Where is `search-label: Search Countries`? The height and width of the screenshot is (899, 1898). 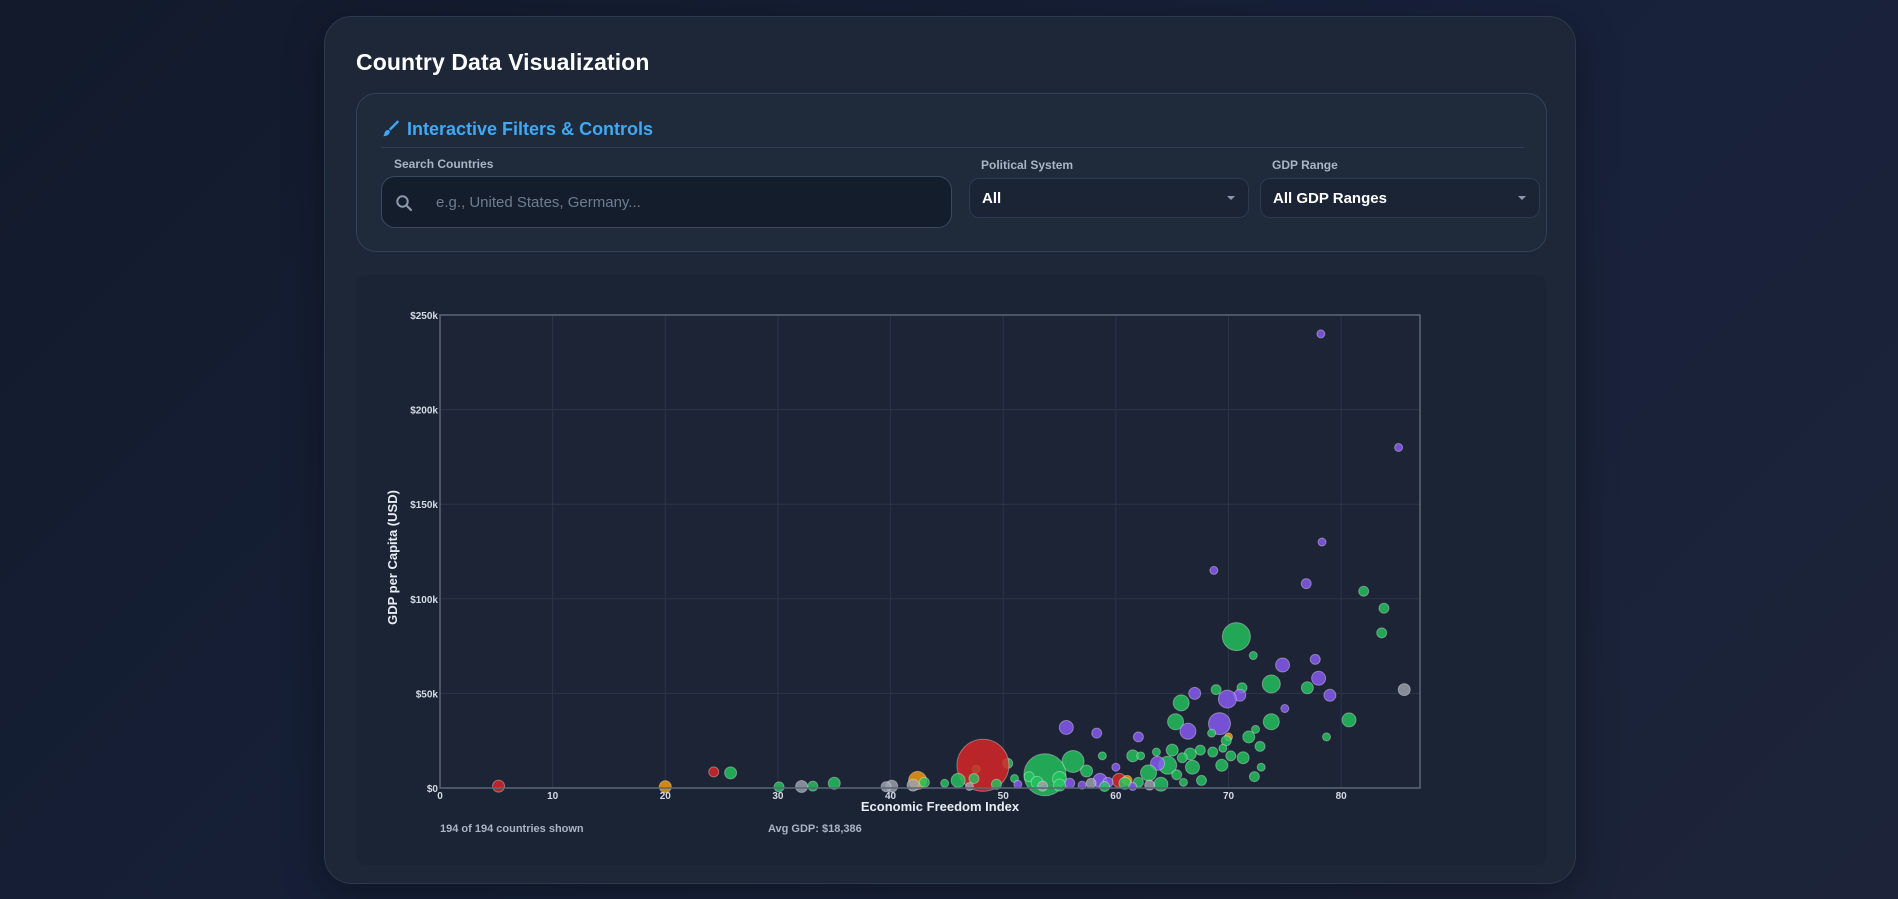
search-label: Search Countries is located at coordinates (444, 164).